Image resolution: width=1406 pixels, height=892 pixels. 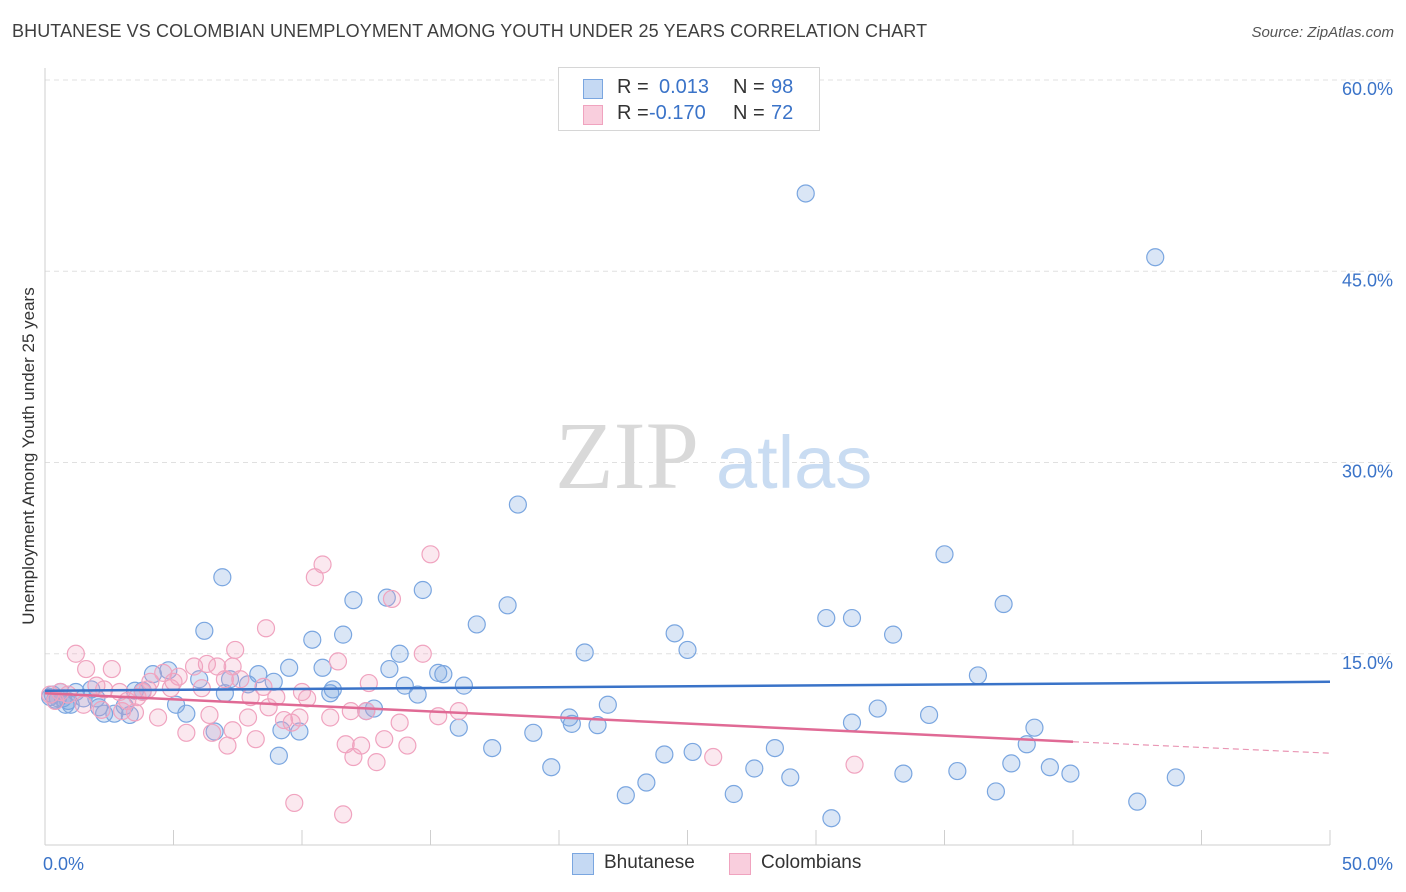 What do you see at coordinates (1367, 376) in the screenshot?
I see `y-tick-labels: 15.0% 30.0% 45.0% 60.0%` at bounding box center [1367, 376].